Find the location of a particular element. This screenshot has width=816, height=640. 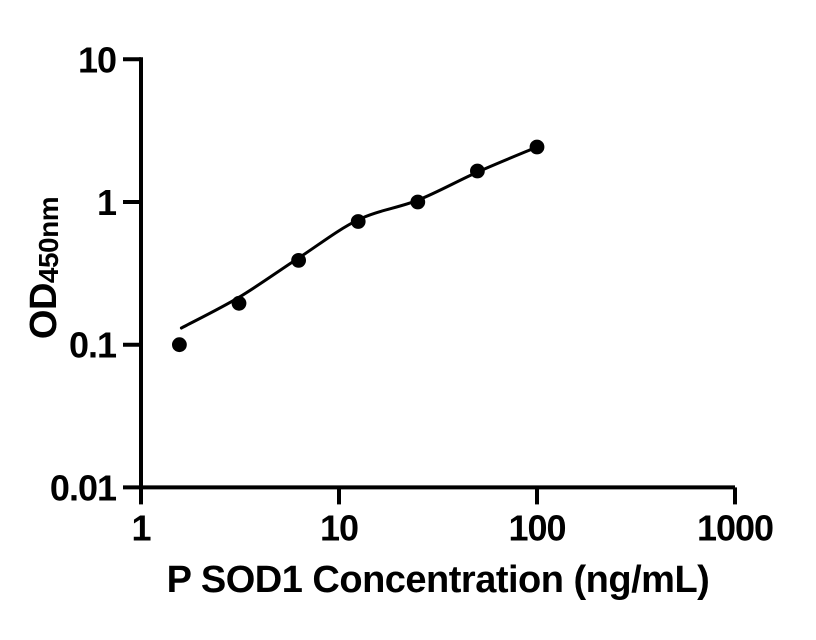

x-tick-label: 1 is located at coordinates (141, 527).